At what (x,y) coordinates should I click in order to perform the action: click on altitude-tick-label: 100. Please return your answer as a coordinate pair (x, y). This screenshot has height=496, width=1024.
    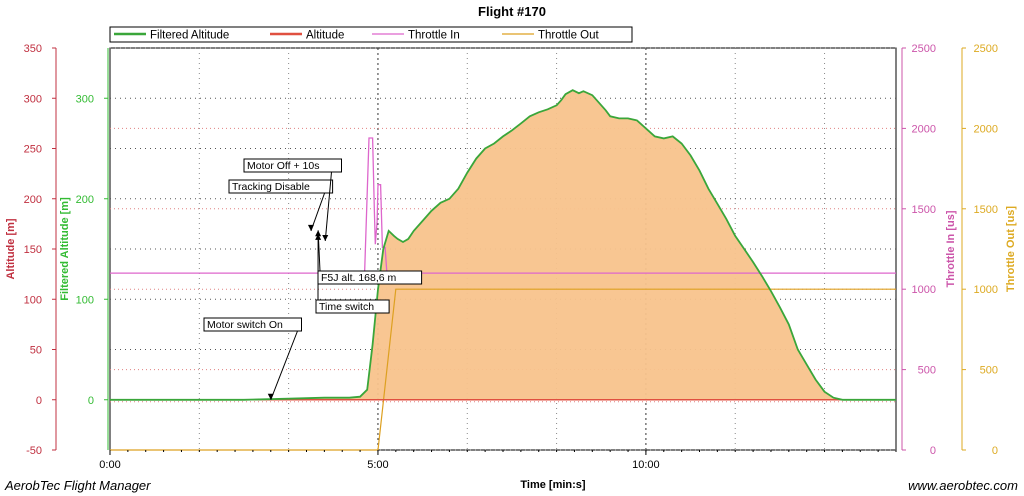
    Looking at the image, I should click on (33, 300).